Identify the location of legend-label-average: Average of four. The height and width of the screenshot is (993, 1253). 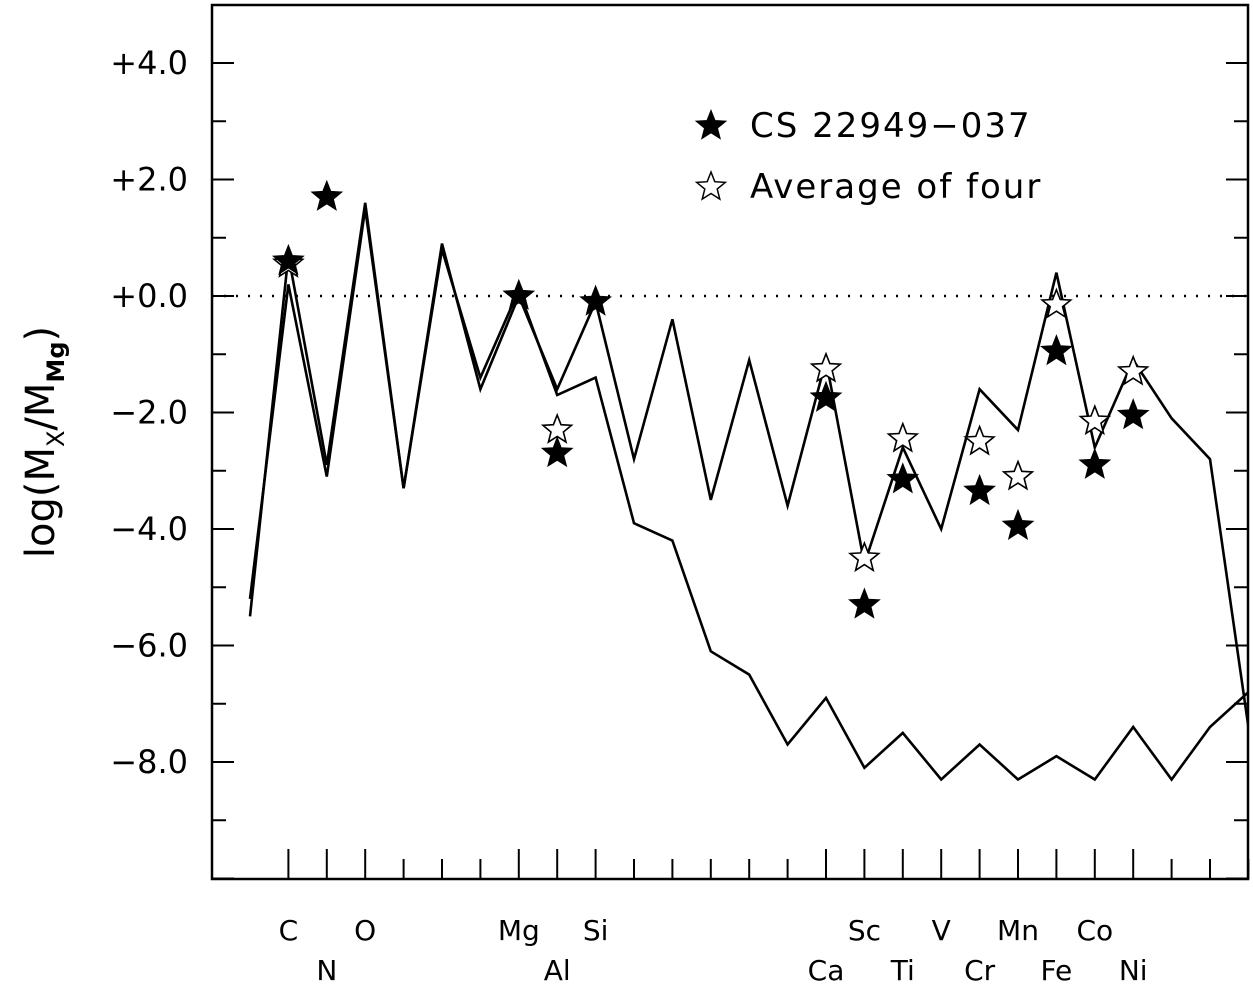
(896, 187).